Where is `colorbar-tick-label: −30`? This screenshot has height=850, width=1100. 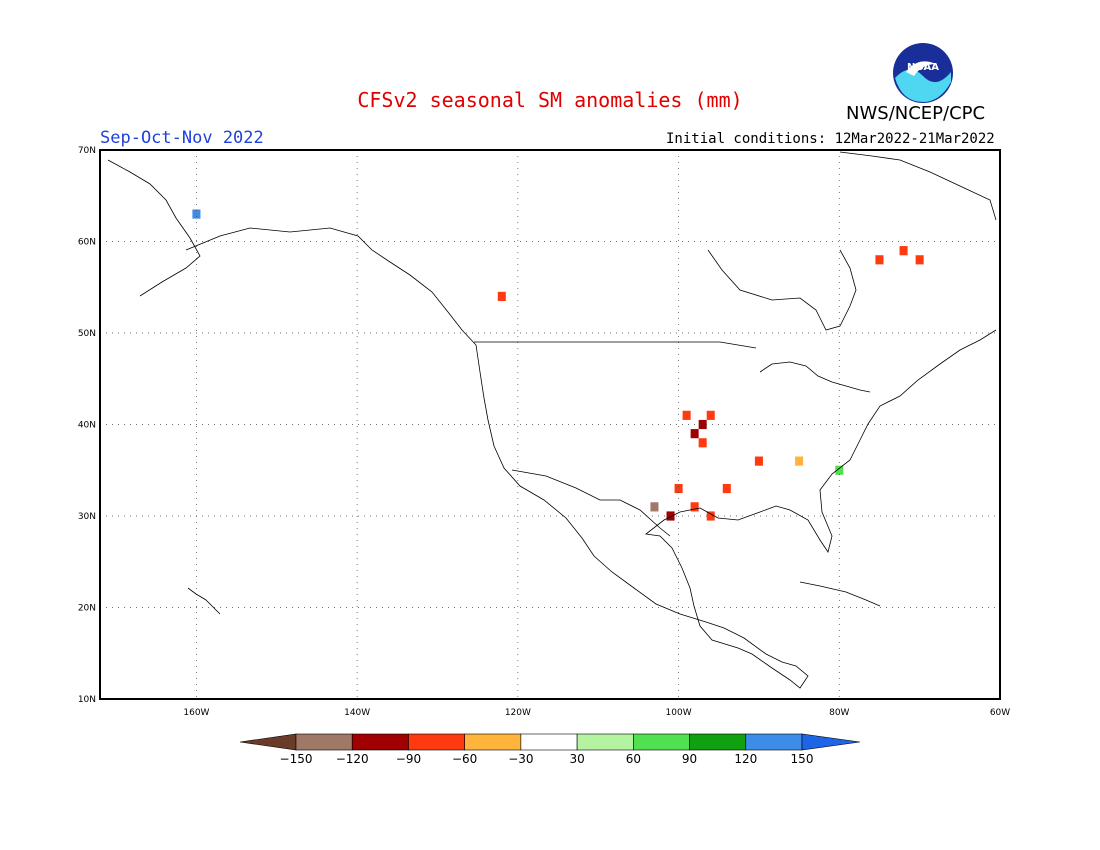 colorbar-tick-label: −30 is located at coordinates (521, 759).